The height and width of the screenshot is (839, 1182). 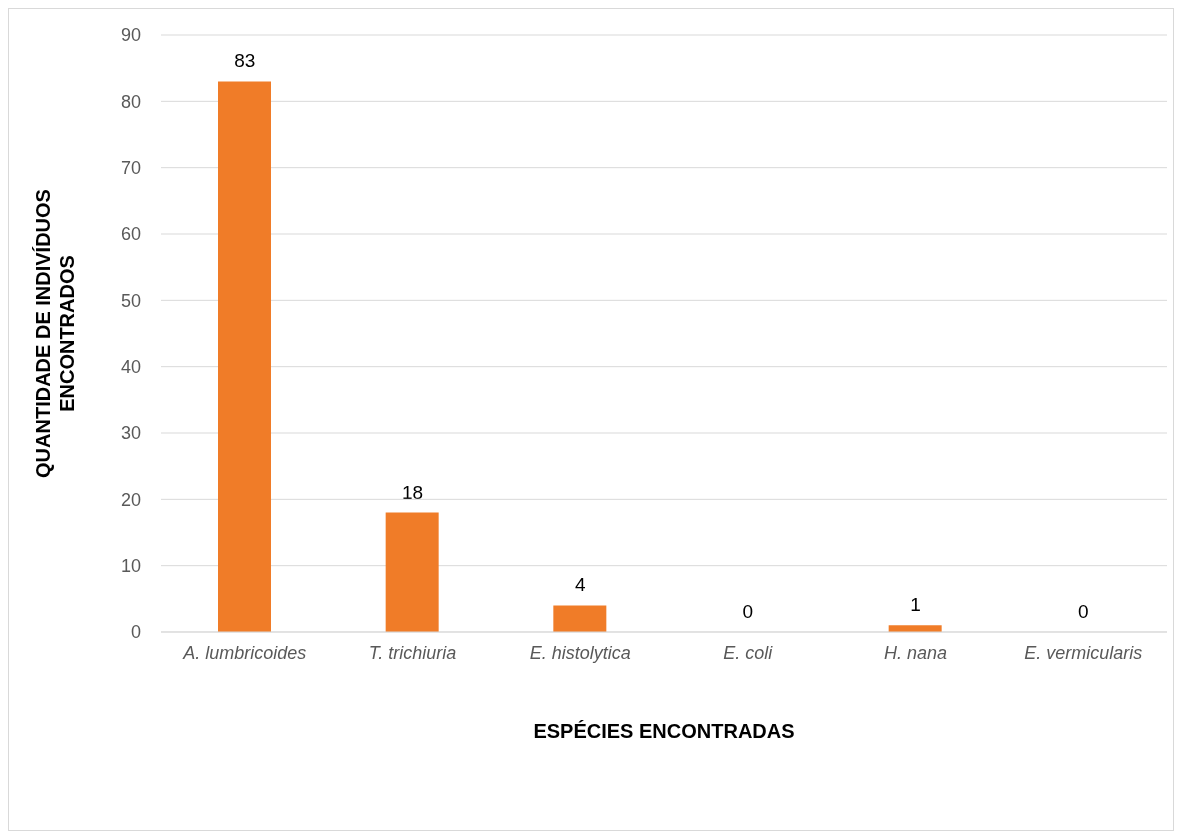 What do you see at coordinates (915, 605) in the screenshot?
I see `data-label: 1` at bounding box center [915, 605].